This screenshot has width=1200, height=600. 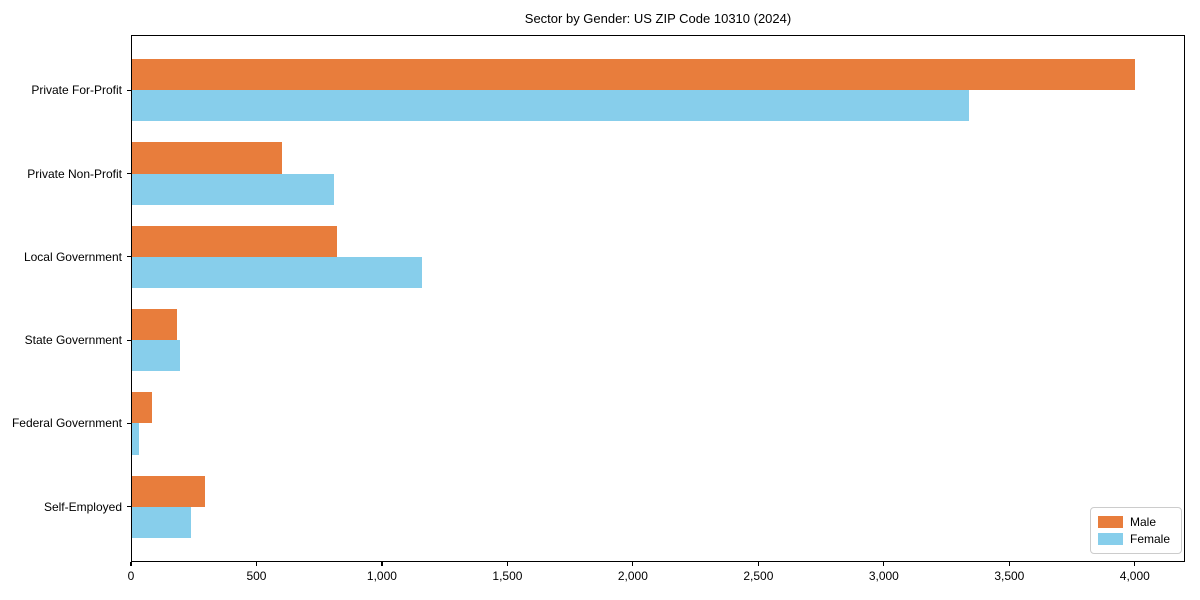 What do you see at coordinates (74, 173) in the screenshot?
I see `y-tick-label: Private Non-Profit` at bounding box center [74, 173].